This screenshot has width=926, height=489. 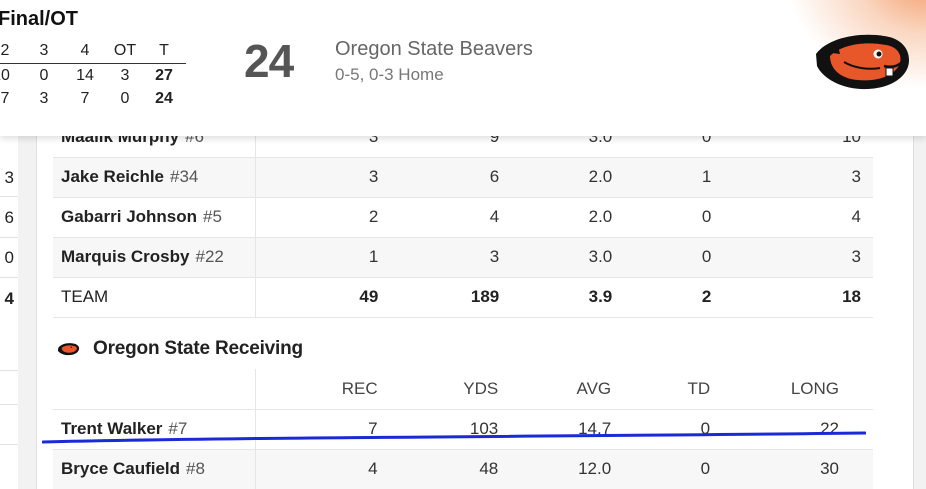 I want to click on stat-car: 1, so click(x=317, y=257).